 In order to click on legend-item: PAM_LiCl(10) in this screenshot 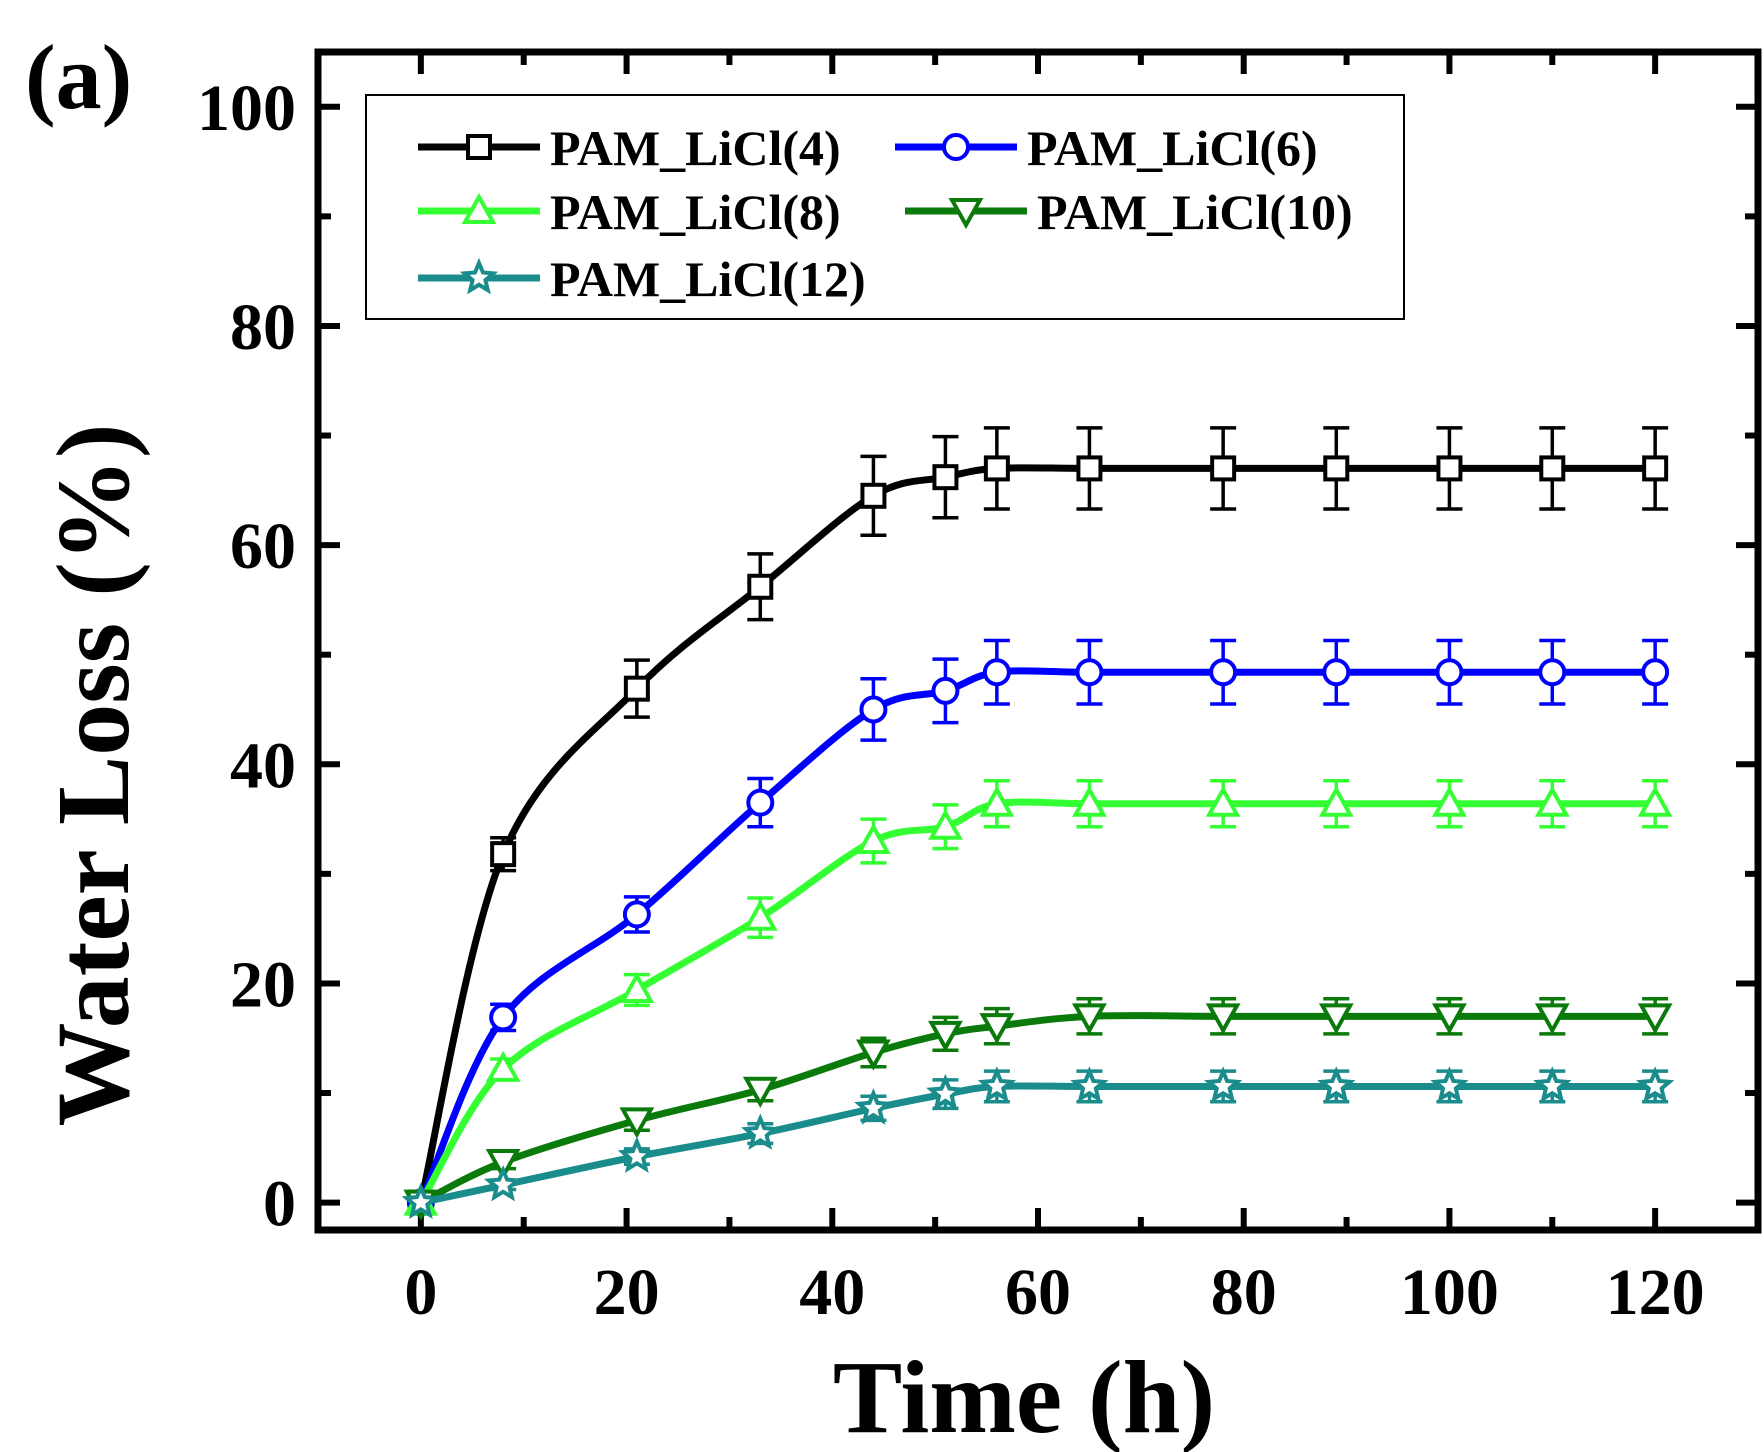, I will do `click(1129, 212)`.